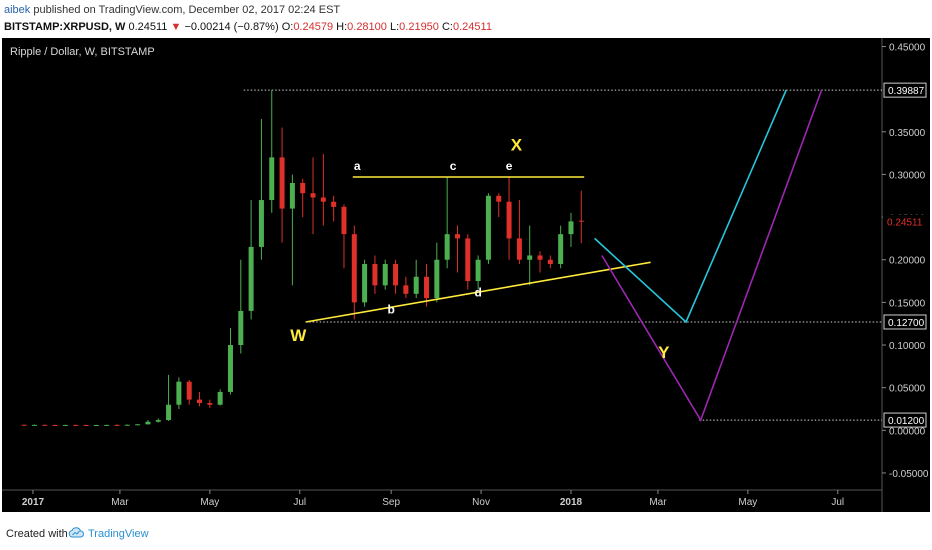 This screenshot has width=932, height=550. What do you see at coordinates (391, 502) in the screenshot?
I see `time-tick-label: Sep` at bounding box center [391, 502].